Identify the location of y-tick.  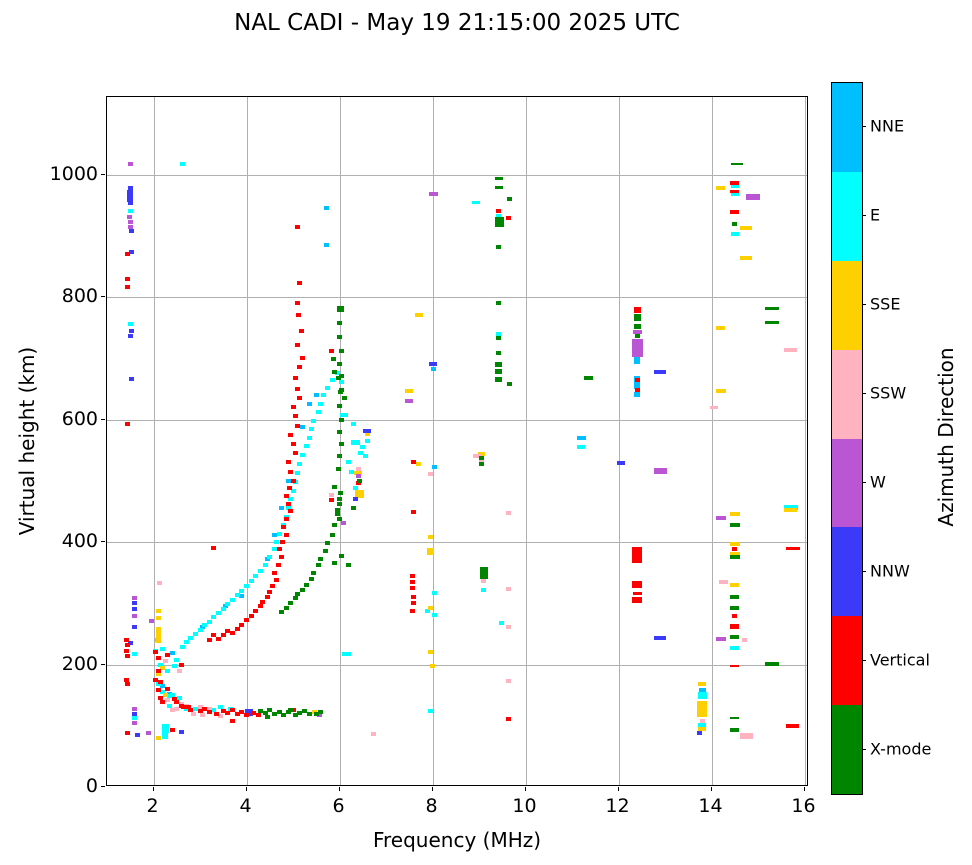
(103, 174).